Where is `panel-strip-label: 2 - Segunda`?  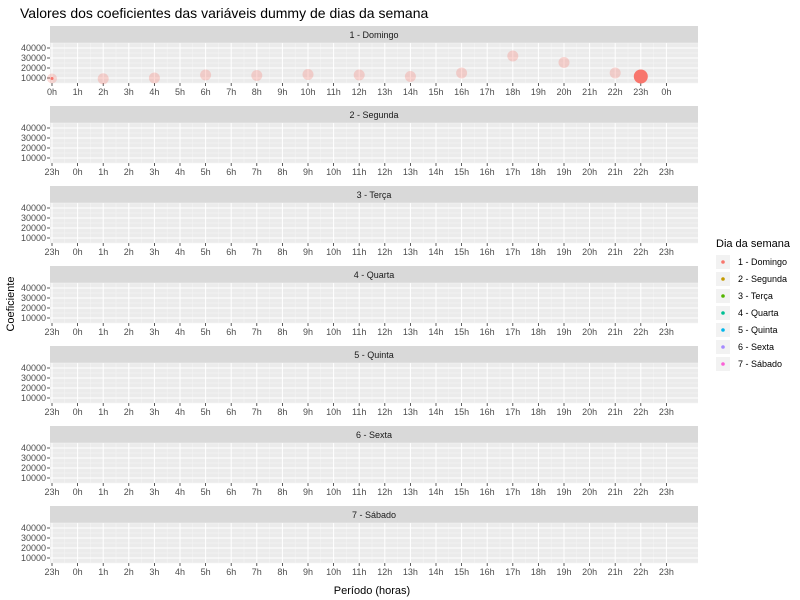 panel-strip-label: 2 - Segunda is located at coordinates (373, 115).